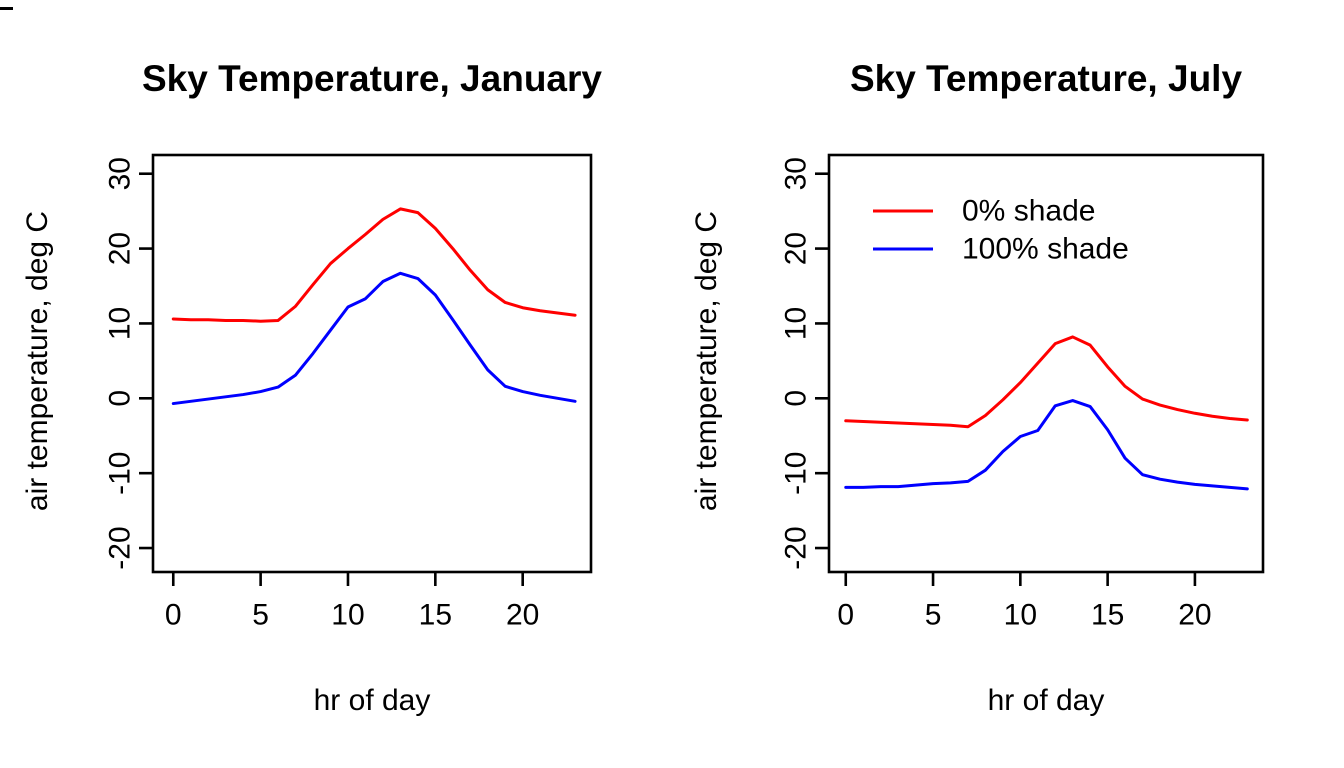  Describe the element at coordinates (372, 700) in the screenshot. I see `x-axis-label-january: hr of day` at that location.